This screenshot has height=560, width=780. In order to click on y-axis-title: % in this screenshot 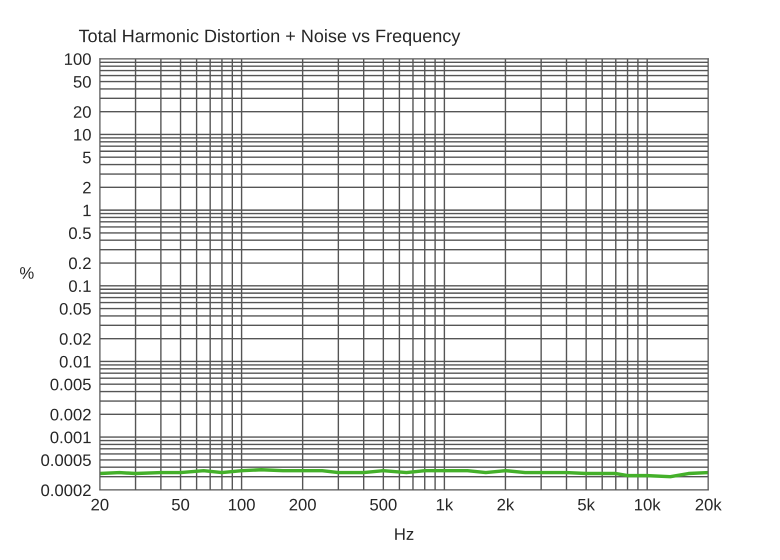, I will do `click(27, 273)`.